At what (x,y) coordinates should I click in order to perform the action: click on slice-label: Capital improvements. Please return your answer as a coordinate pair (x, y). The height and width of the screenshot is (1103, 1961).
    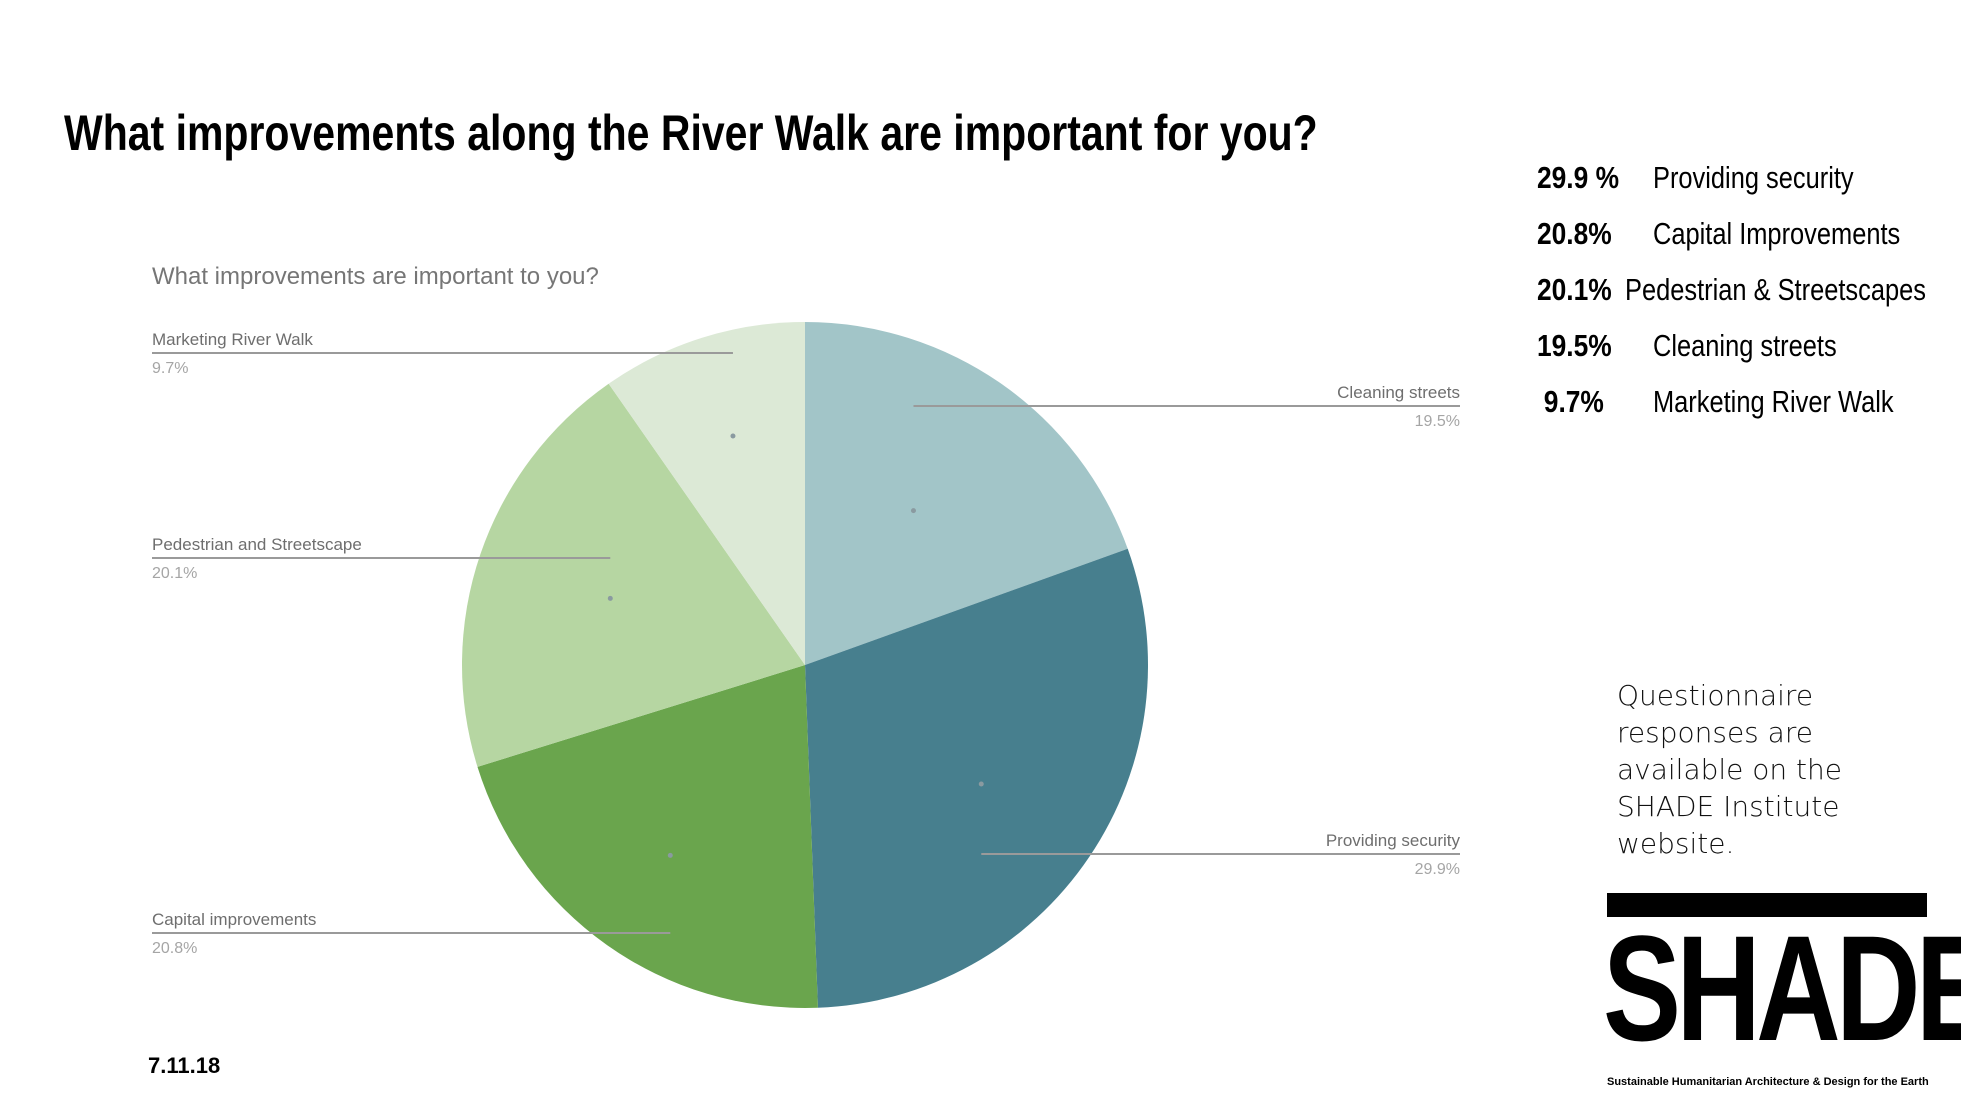
    Looking at the image, I should click on (234, 919).